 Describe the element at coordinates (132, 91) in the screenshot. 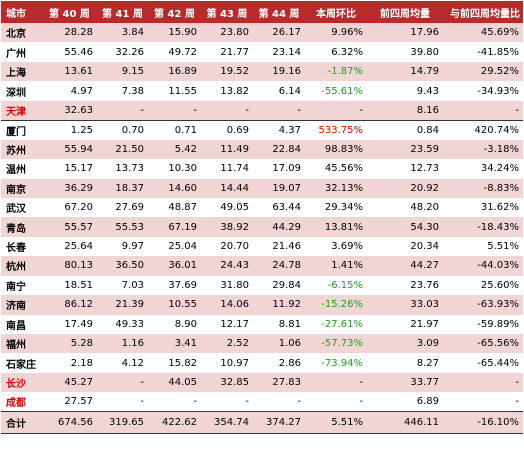

I see `value-cell: 7.38` at that location.